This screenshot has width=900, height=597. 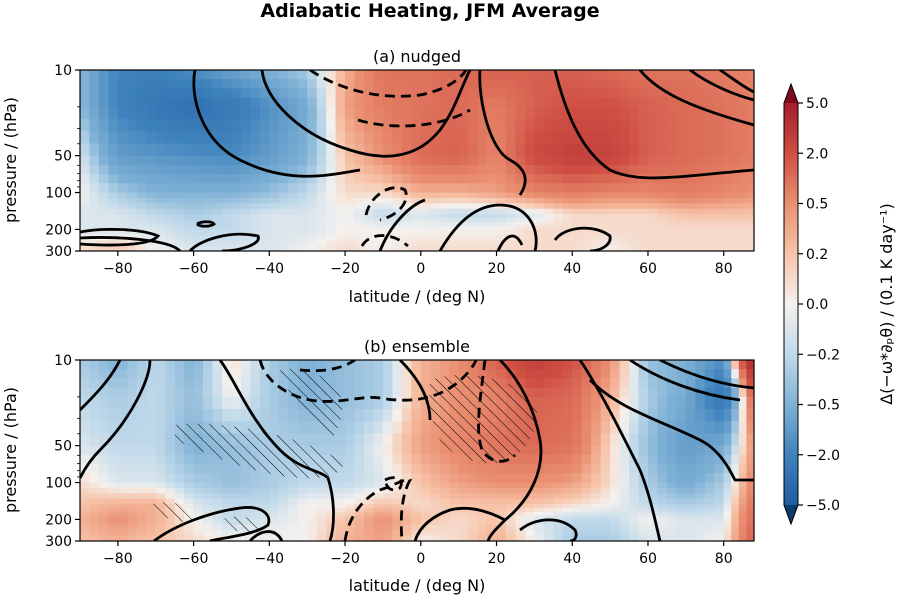 I want to click on x-tick-label: −20, so click(x=345, y=269).